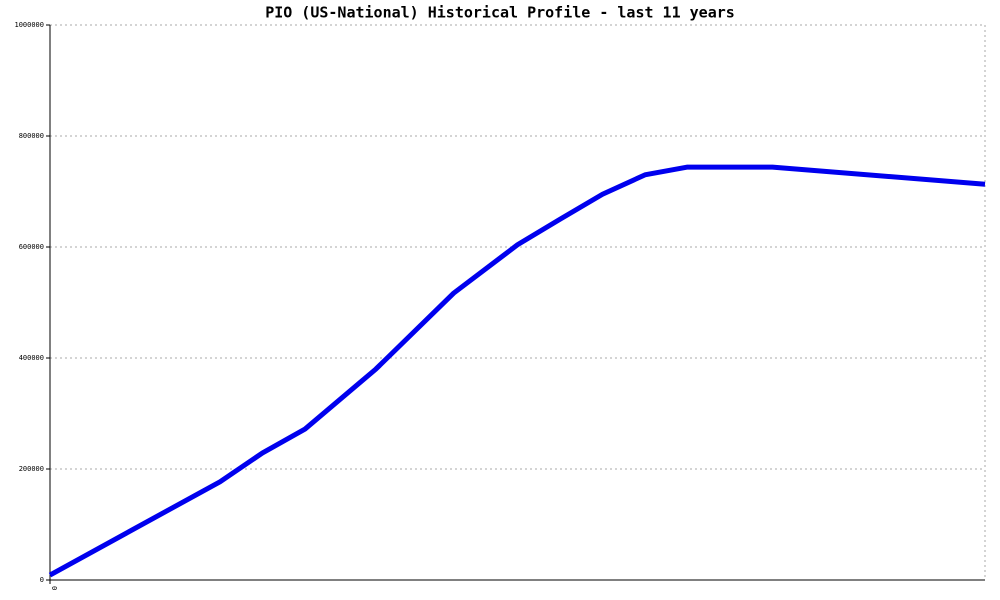 This screenshot has width=1000, height=600. I want to click on y-tick-label: 600000, so click(31, 247).